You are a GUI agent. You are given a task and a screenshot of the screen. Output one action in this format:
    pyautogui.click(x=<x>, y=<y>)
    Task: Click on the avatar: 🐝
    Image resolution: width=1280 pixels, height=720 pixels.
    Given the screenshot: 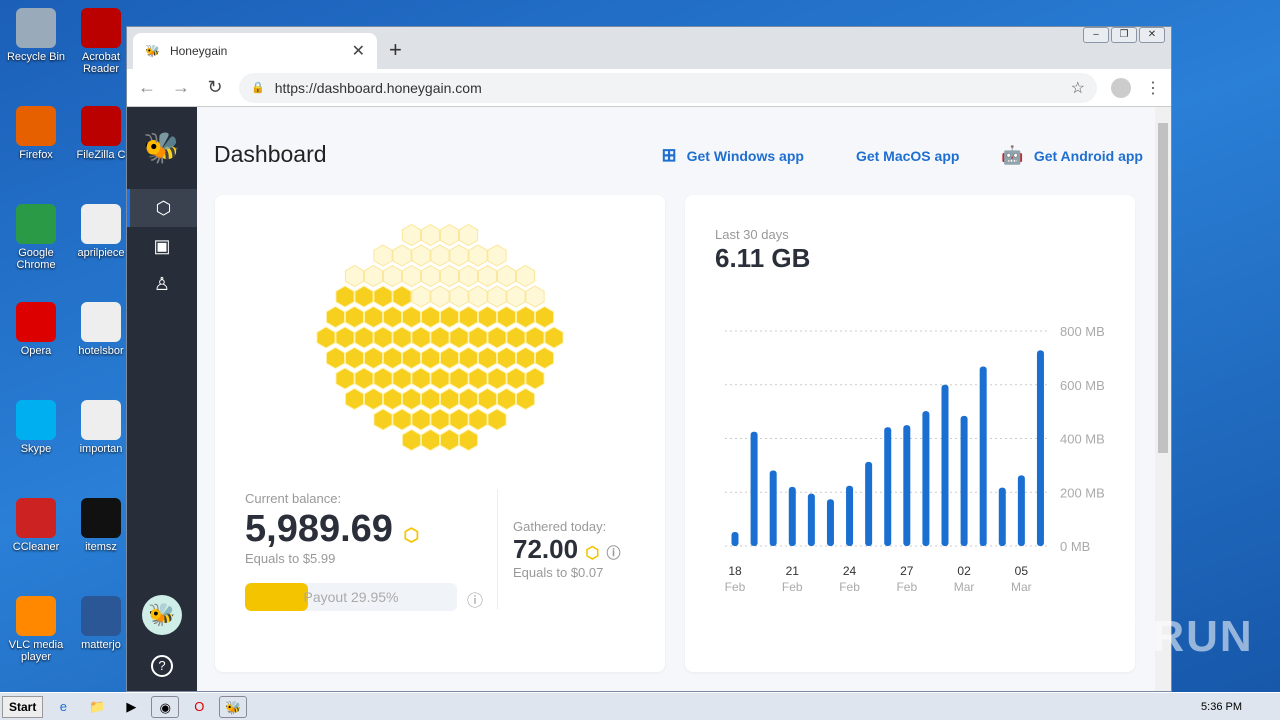 What is the action you would take?
    pyautogui.click(x=162, y=615)
    